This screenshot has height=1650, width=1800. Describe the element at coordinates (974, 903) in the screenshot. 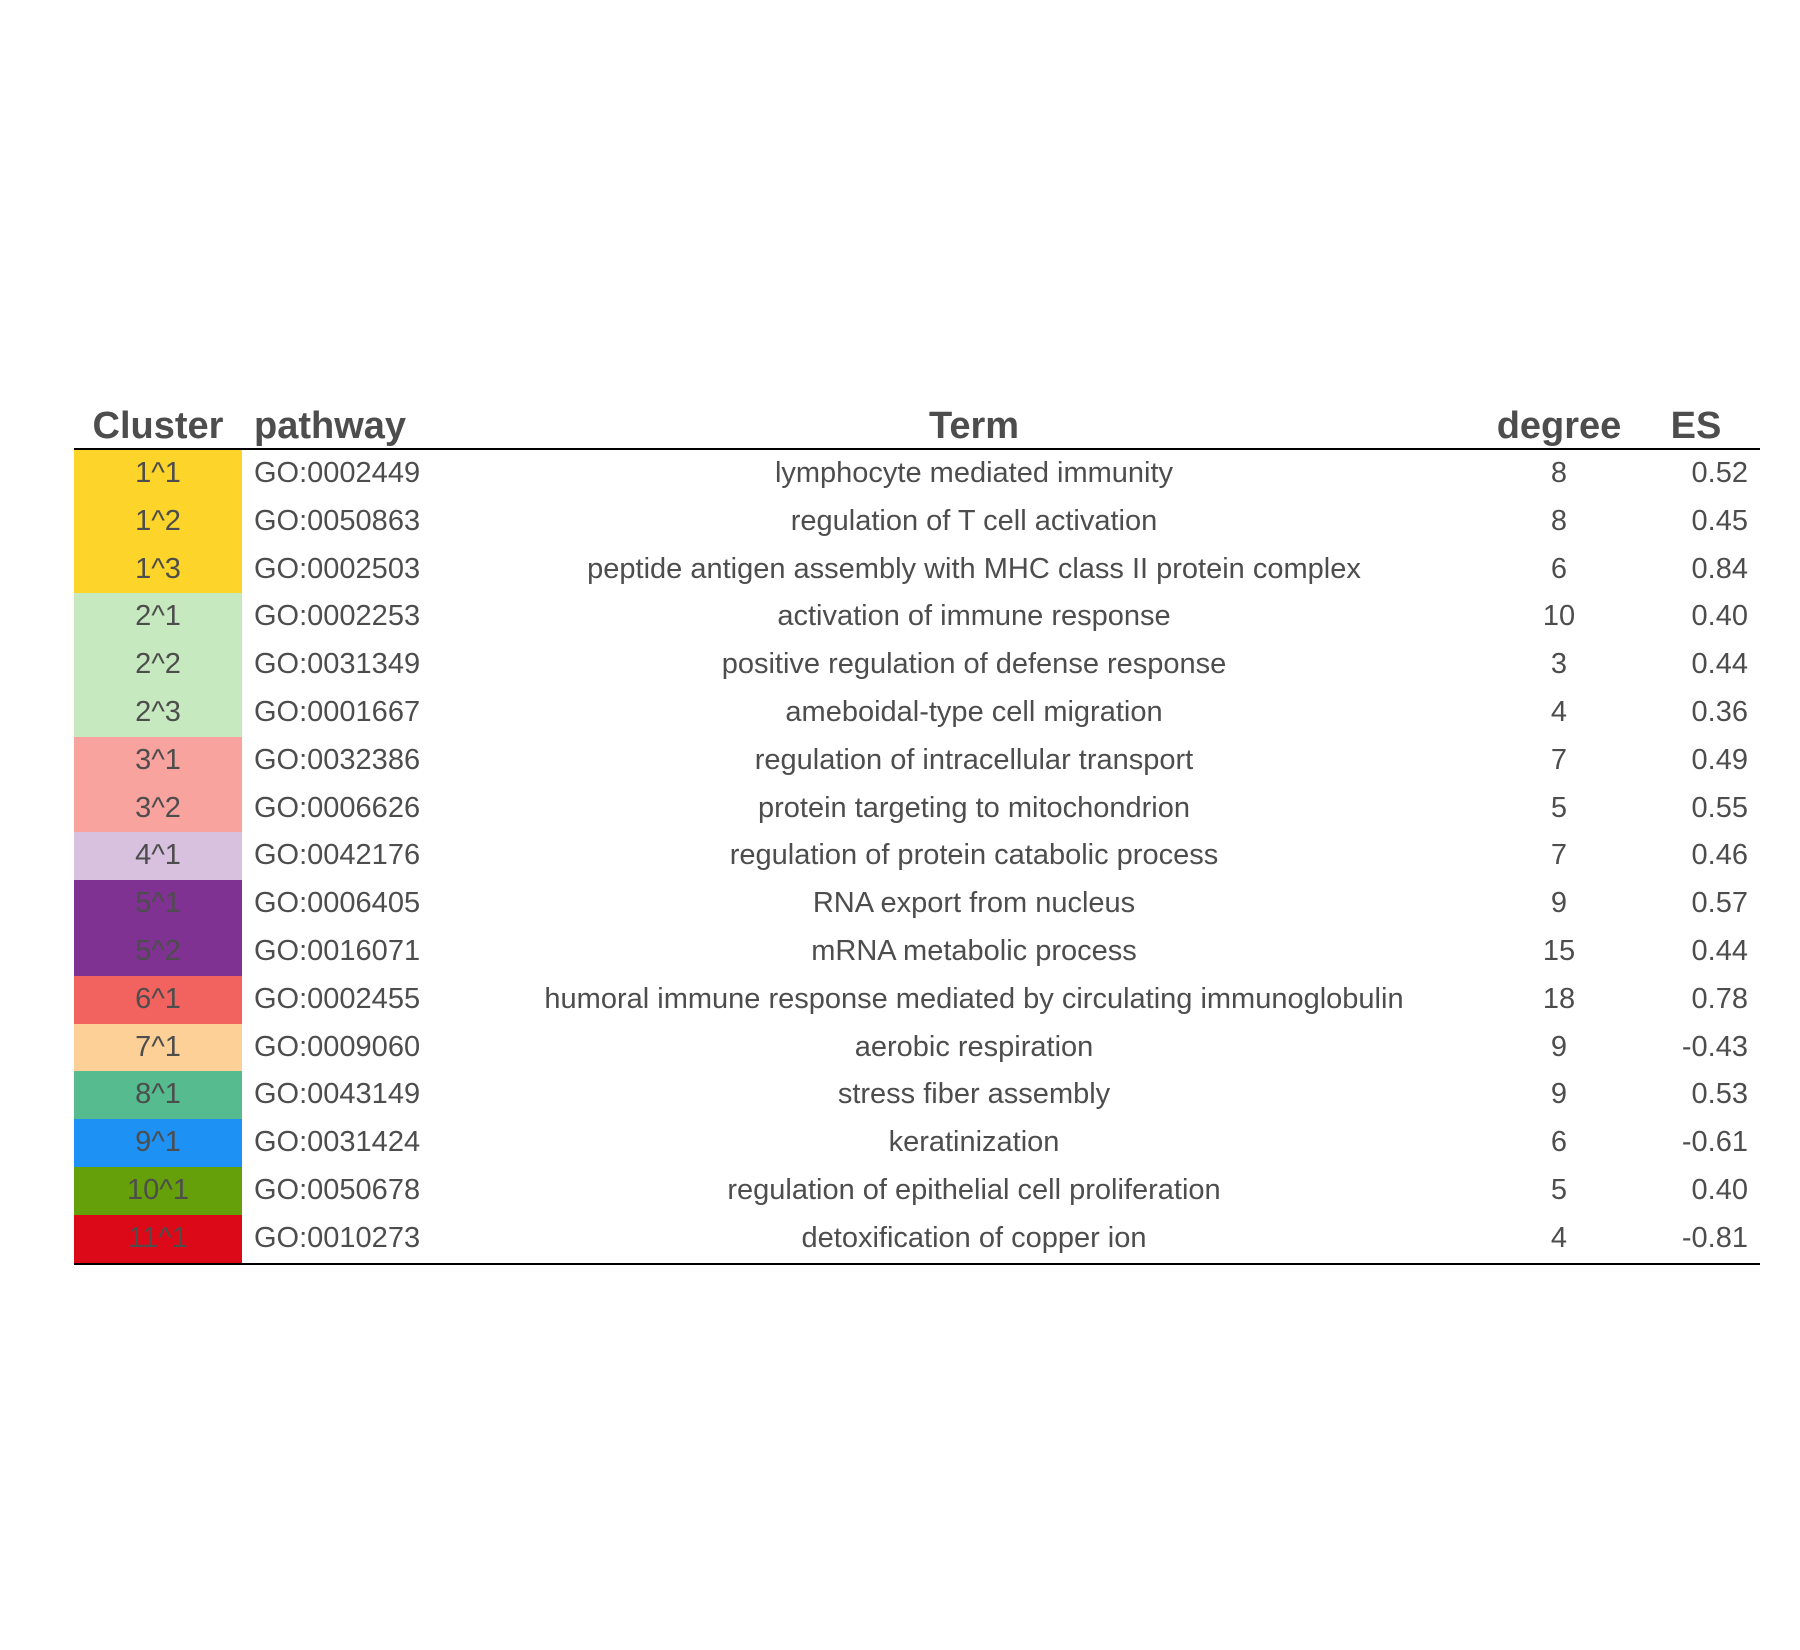

I see `cell-term: RNA export from nucleus` at that location.